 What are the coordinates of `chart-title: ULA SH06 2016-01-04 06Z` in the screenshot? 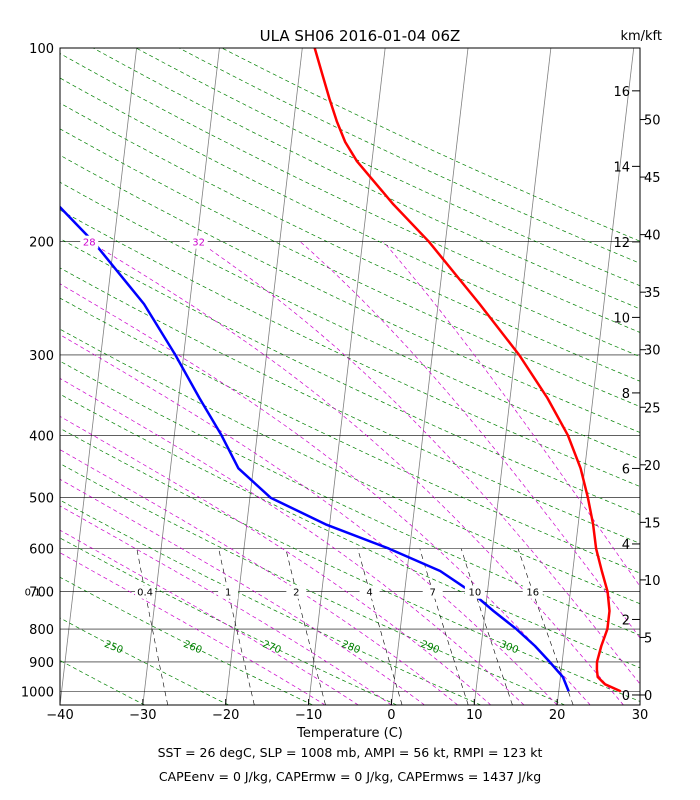 It's located at (360, 36).